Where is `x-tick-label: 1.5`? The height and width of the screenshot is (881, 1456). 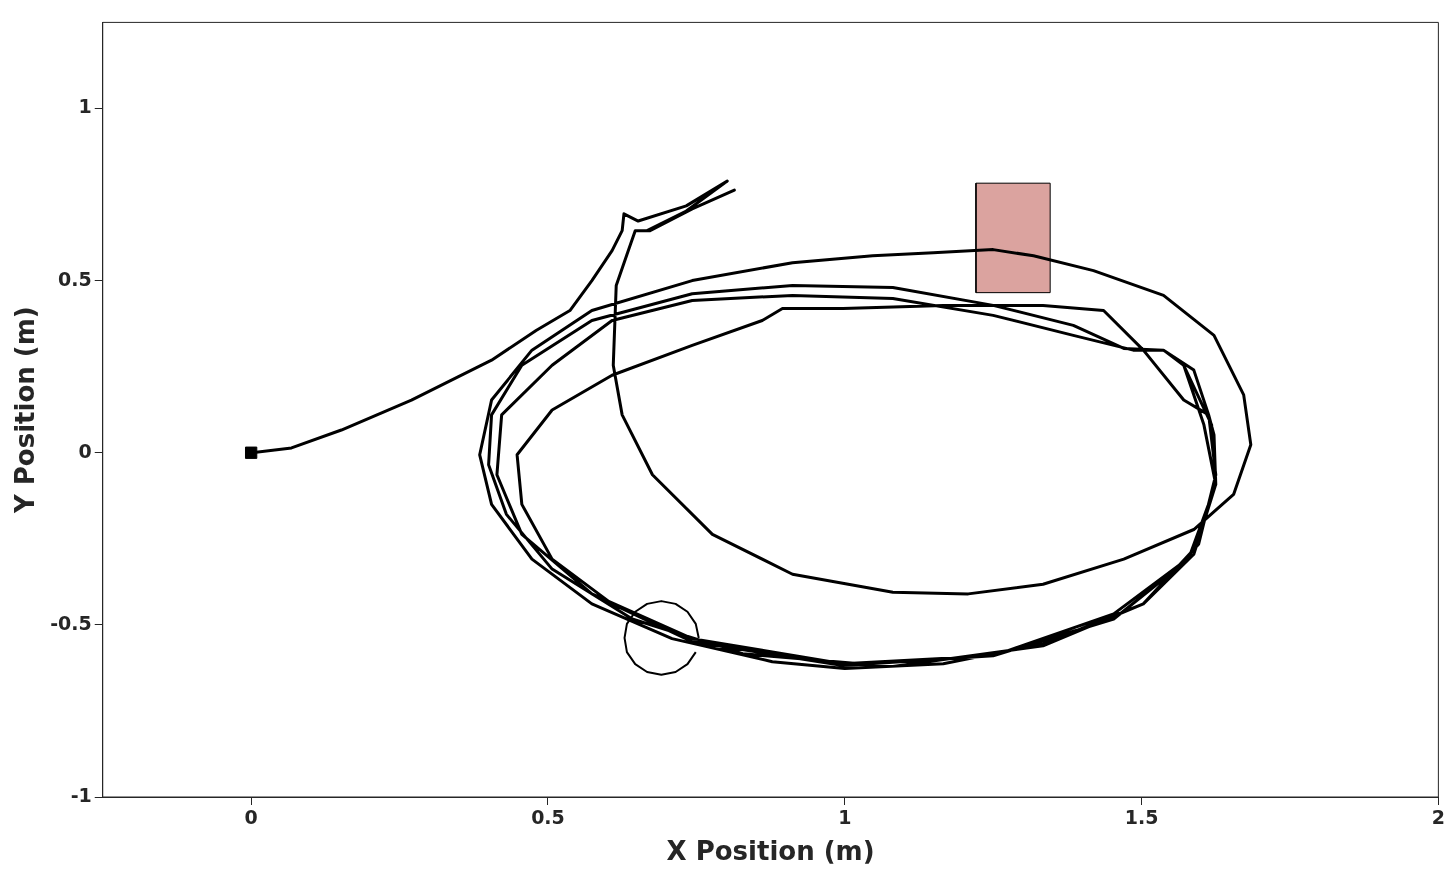
x-tick-label: 1.5 is located at coordinates (1141, 817).